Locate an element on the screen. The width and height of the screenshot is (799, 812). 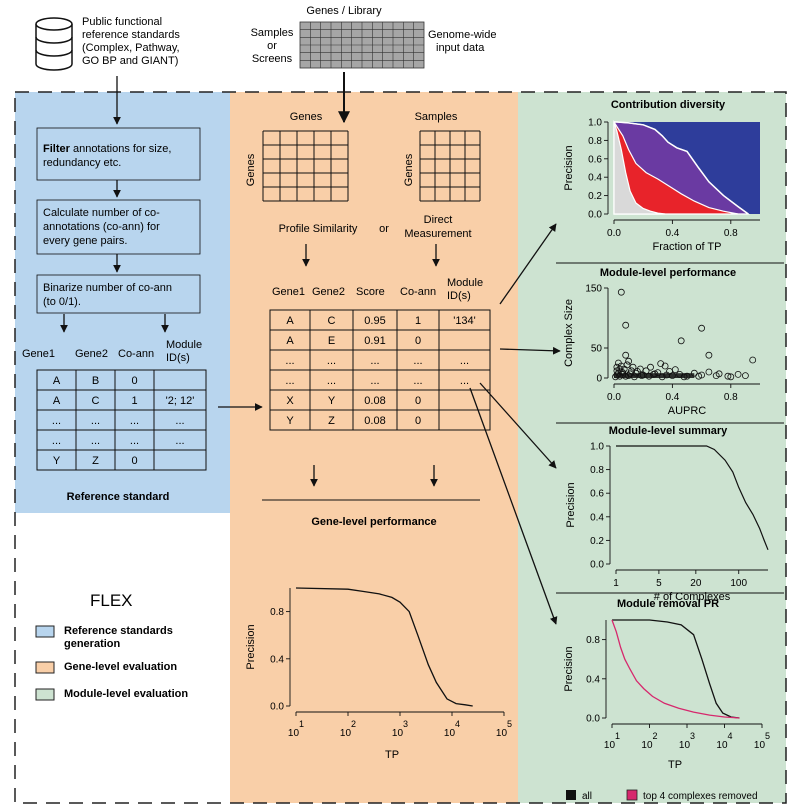
svg-text: Score is located at coordinates (370, 292).